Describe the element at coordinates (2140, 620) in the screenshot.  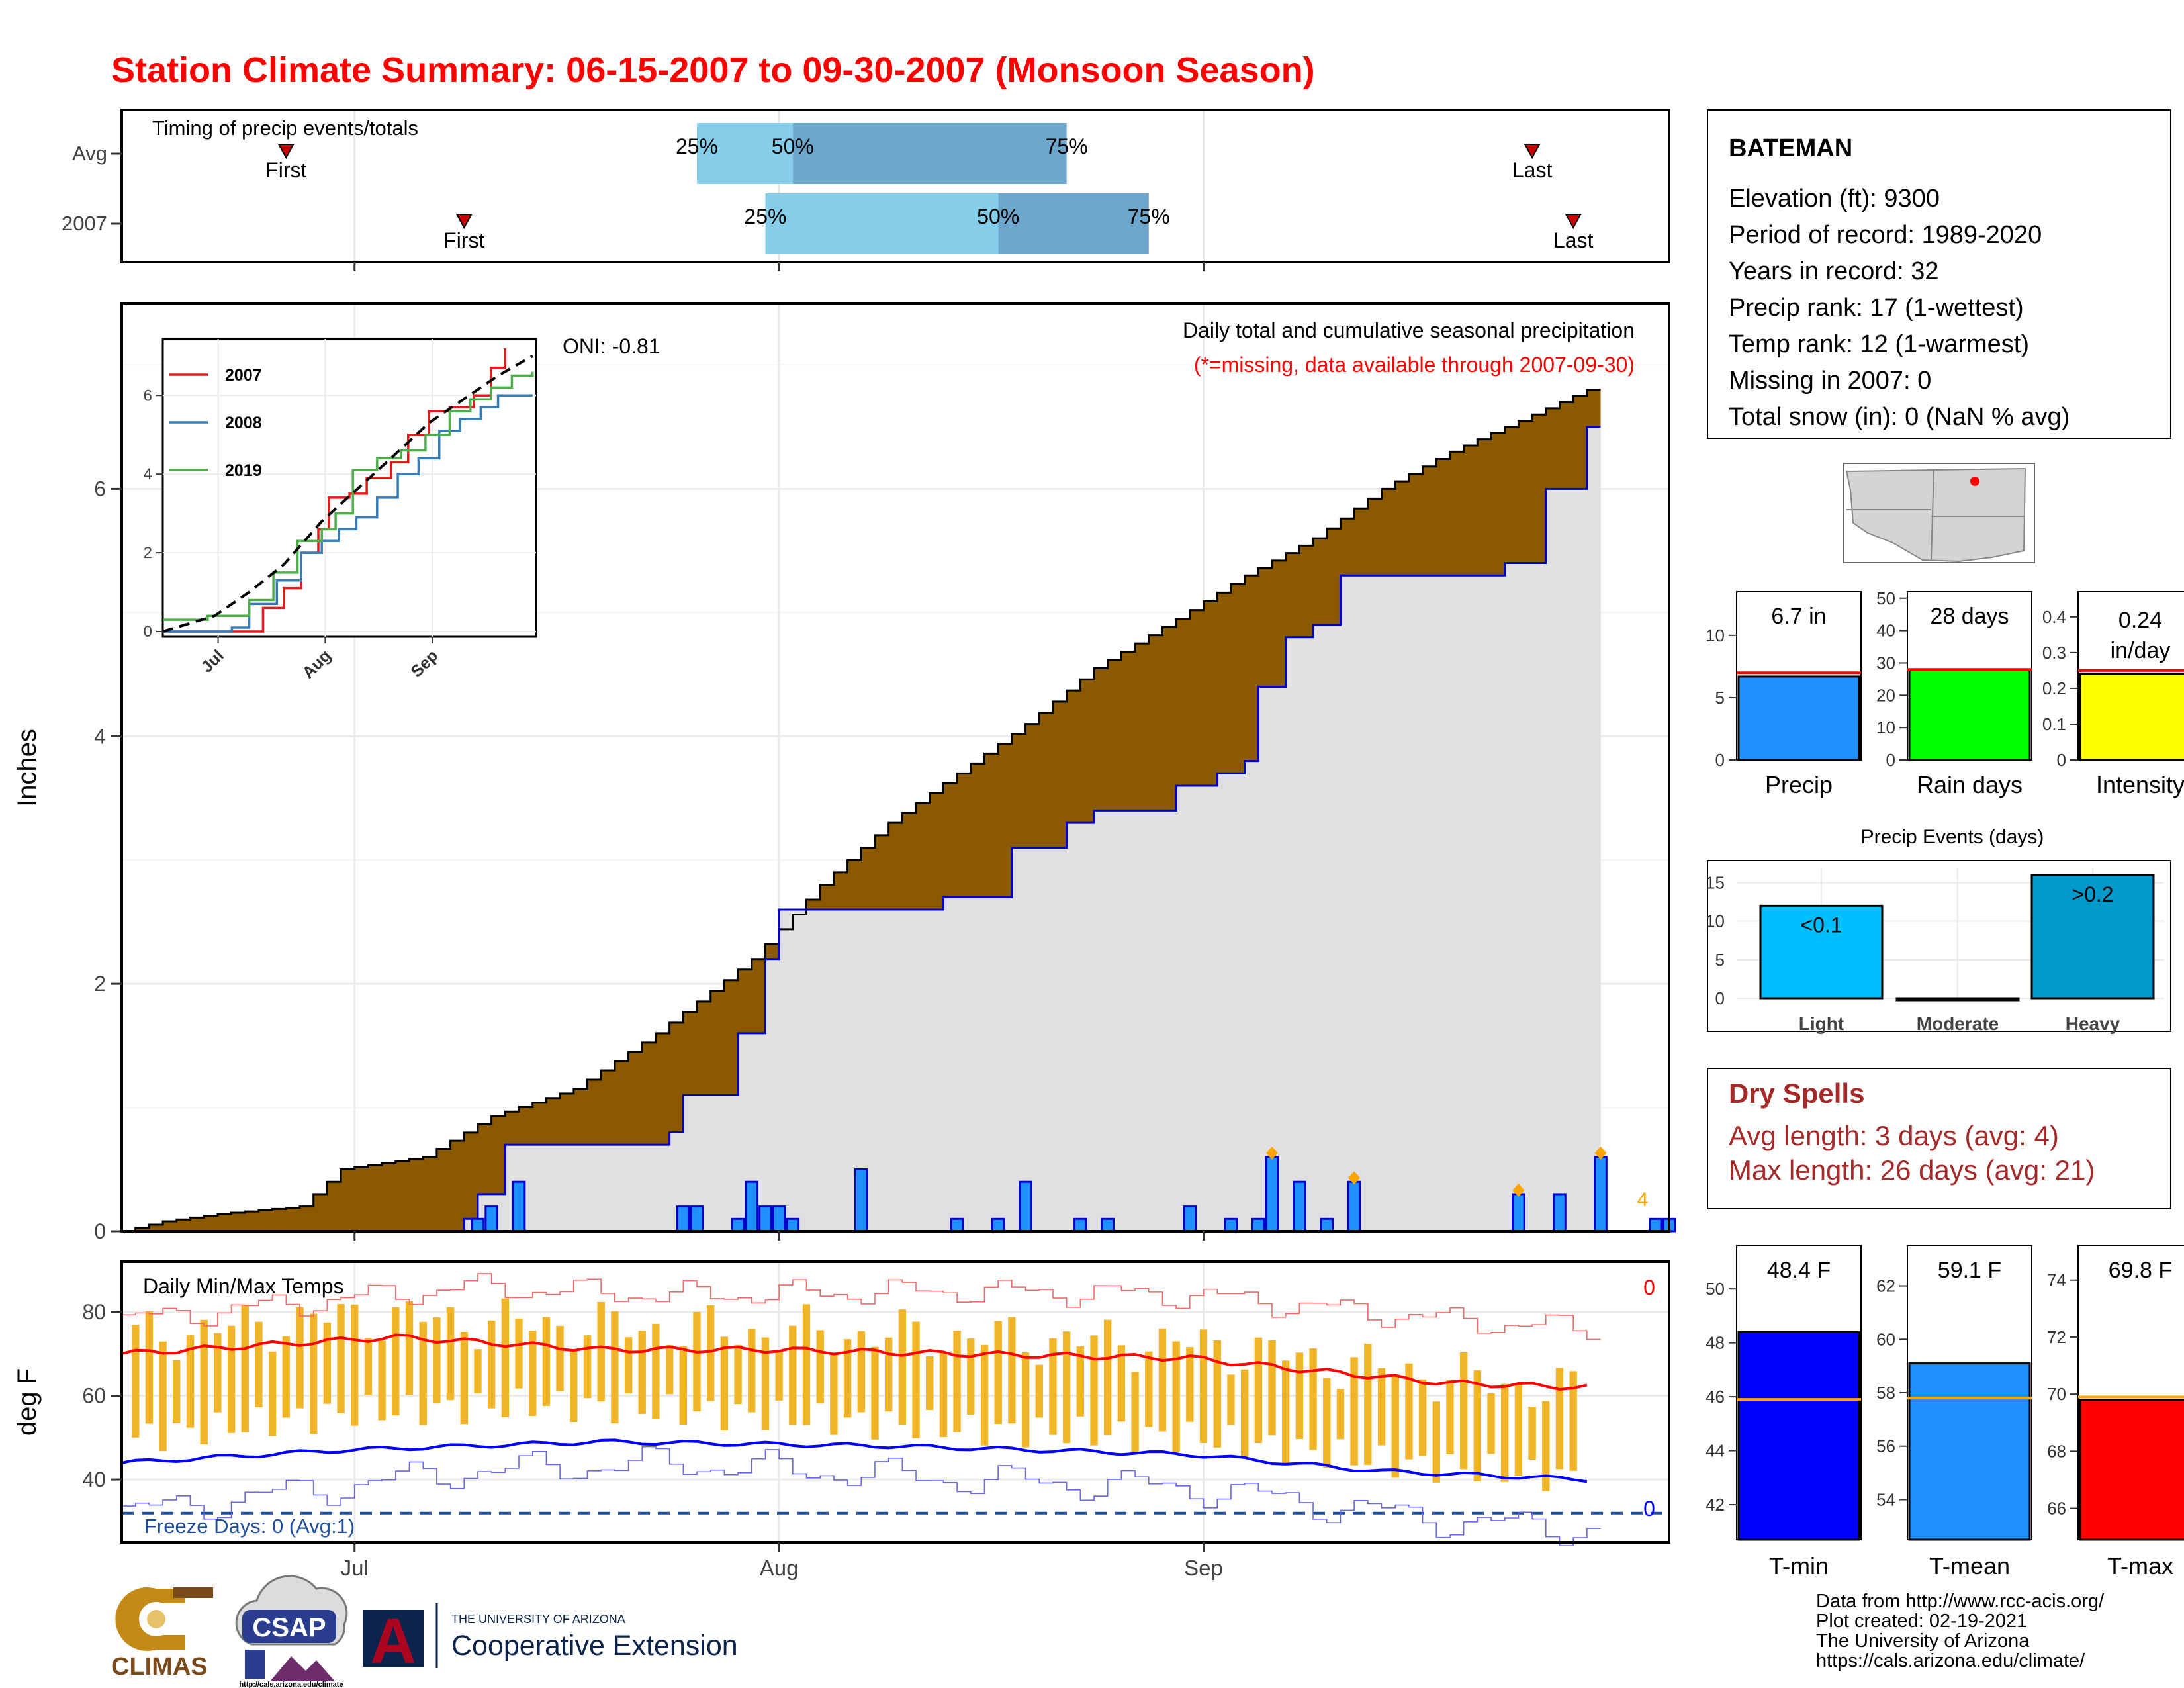
I see `mini-value-intensity: 0.24` at that location.